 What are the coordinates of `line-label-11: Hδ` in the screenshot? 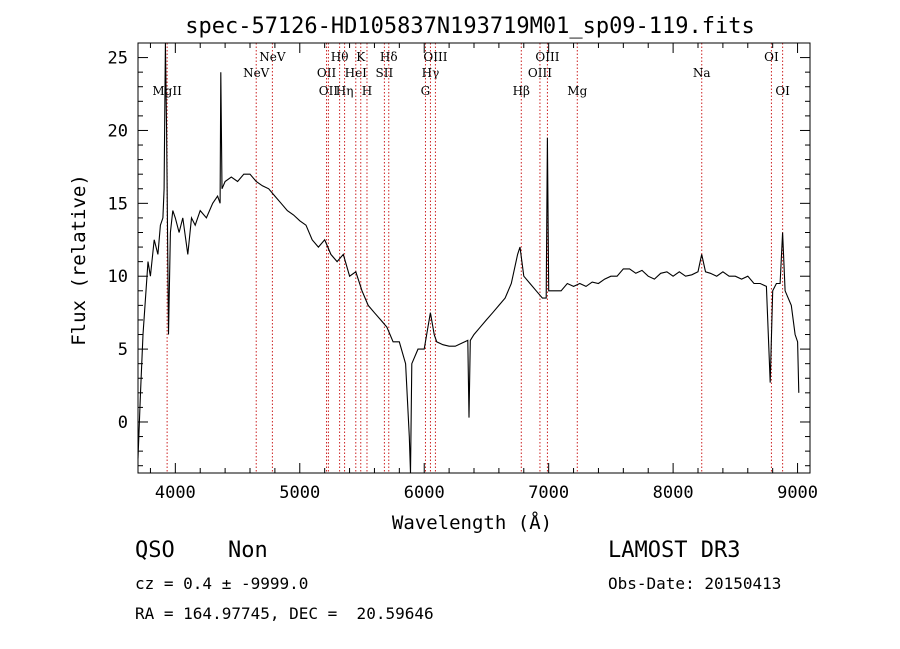 It's located at (389, 57).